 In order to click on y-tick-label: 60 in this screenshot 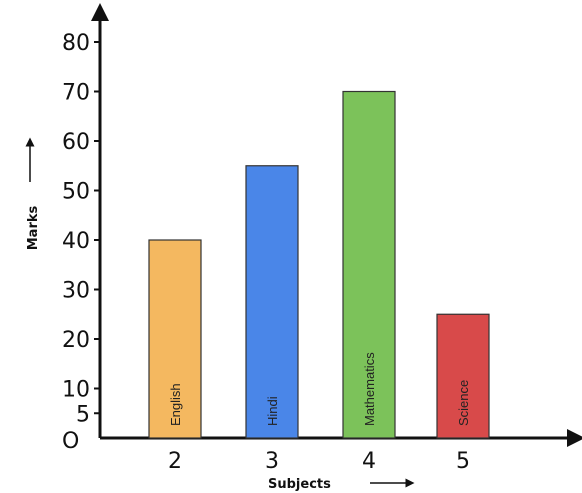, I will do `click(76, 142)`.